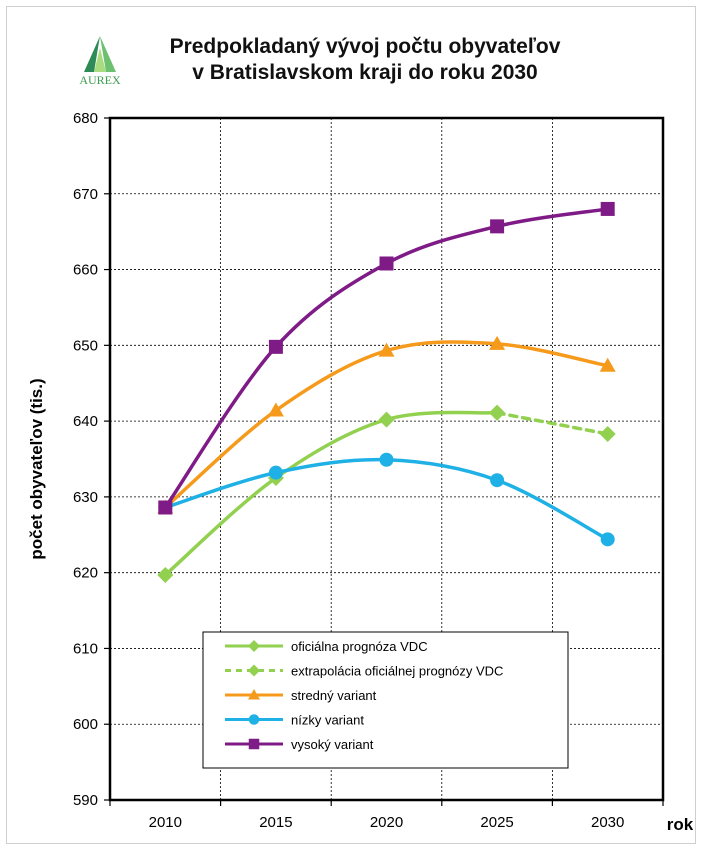  I want to click on aurex-logo: AUREX, so click(100, 61).